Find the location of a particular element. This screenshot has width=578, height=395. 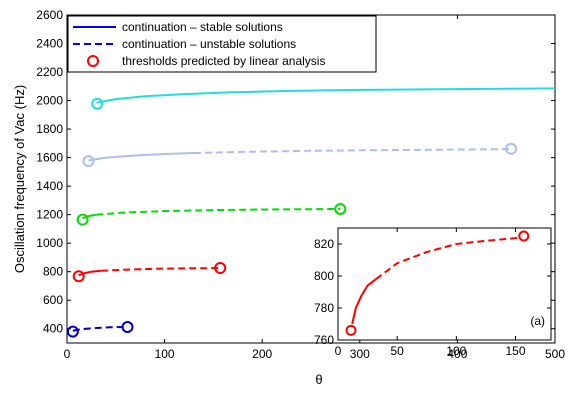

y-tick-label: 1600 is located at coordinates (49, 158).